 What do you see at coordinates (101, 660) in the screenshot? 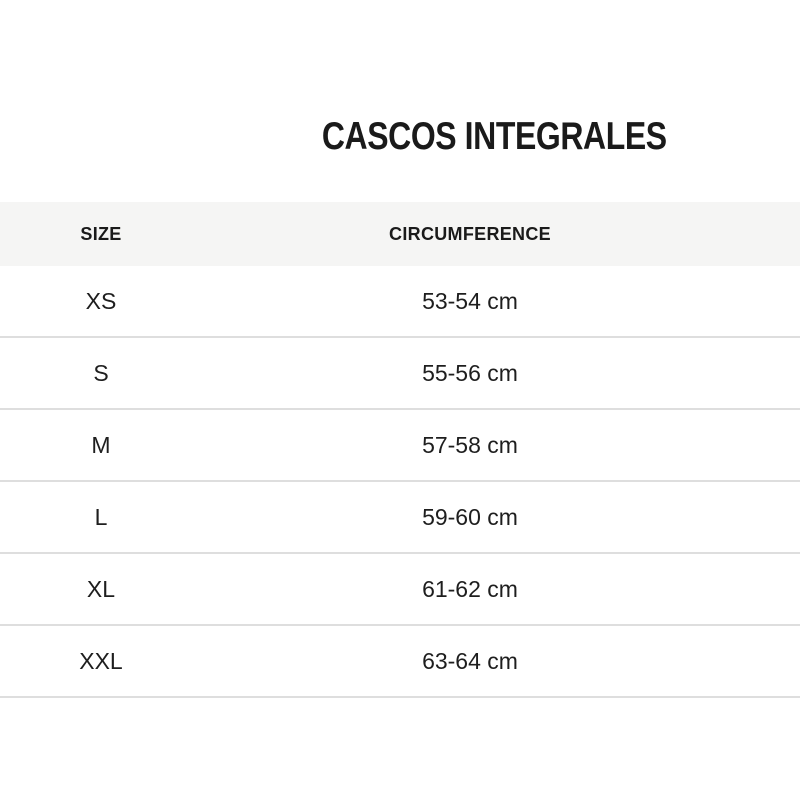
I see `cell-size: XXL` at bounding box center [101, 660].